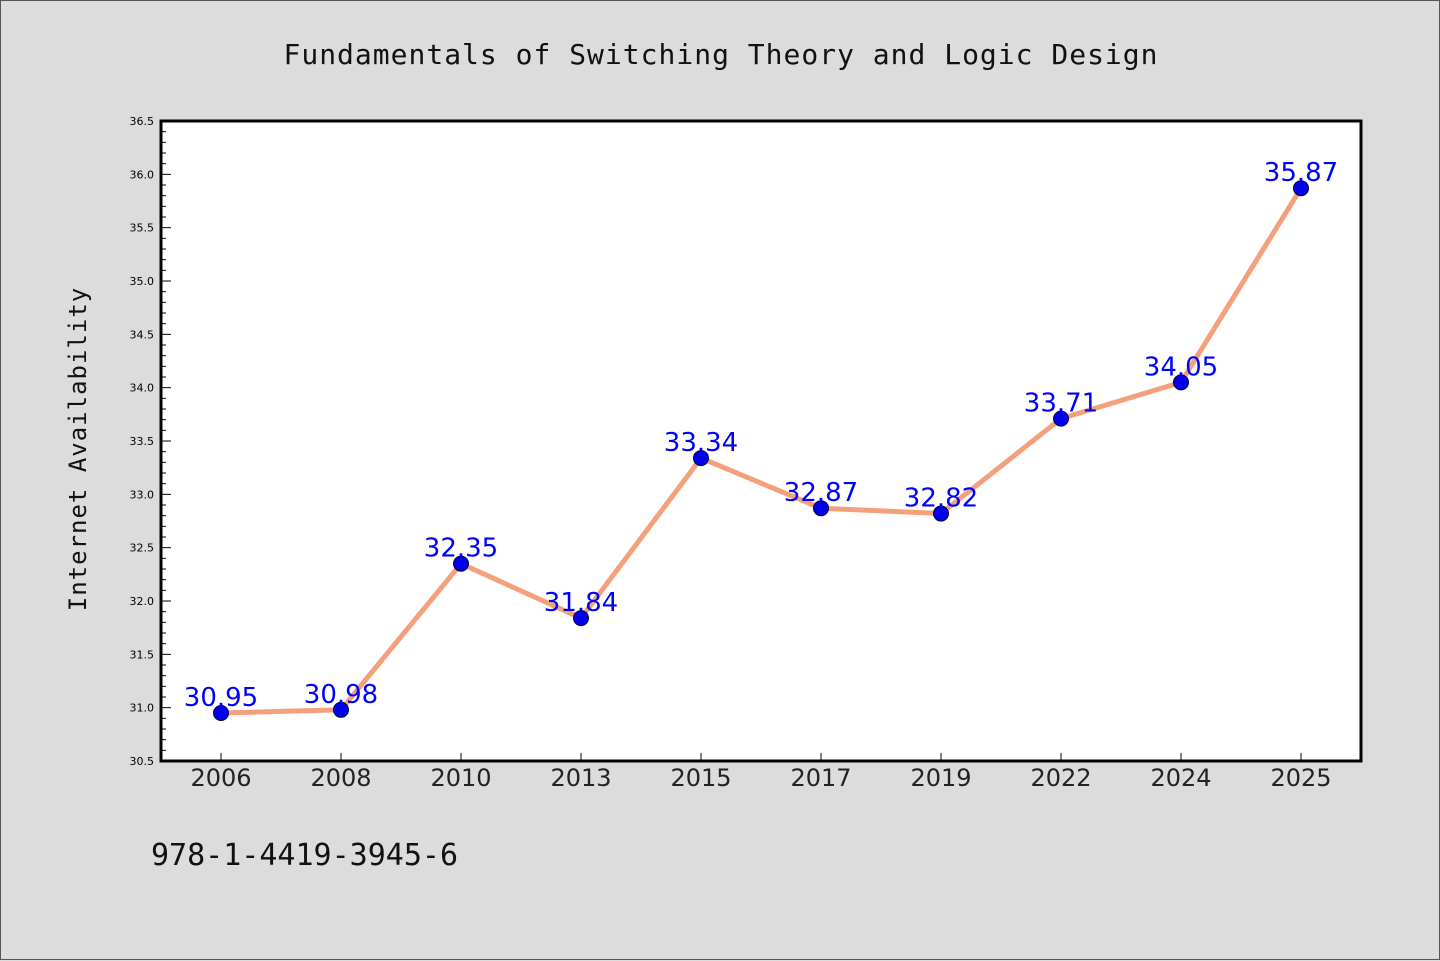 The height and width of the screenshot is (961, 1440). I want to click on y-tick-label: 31.5, so click(142, 654).